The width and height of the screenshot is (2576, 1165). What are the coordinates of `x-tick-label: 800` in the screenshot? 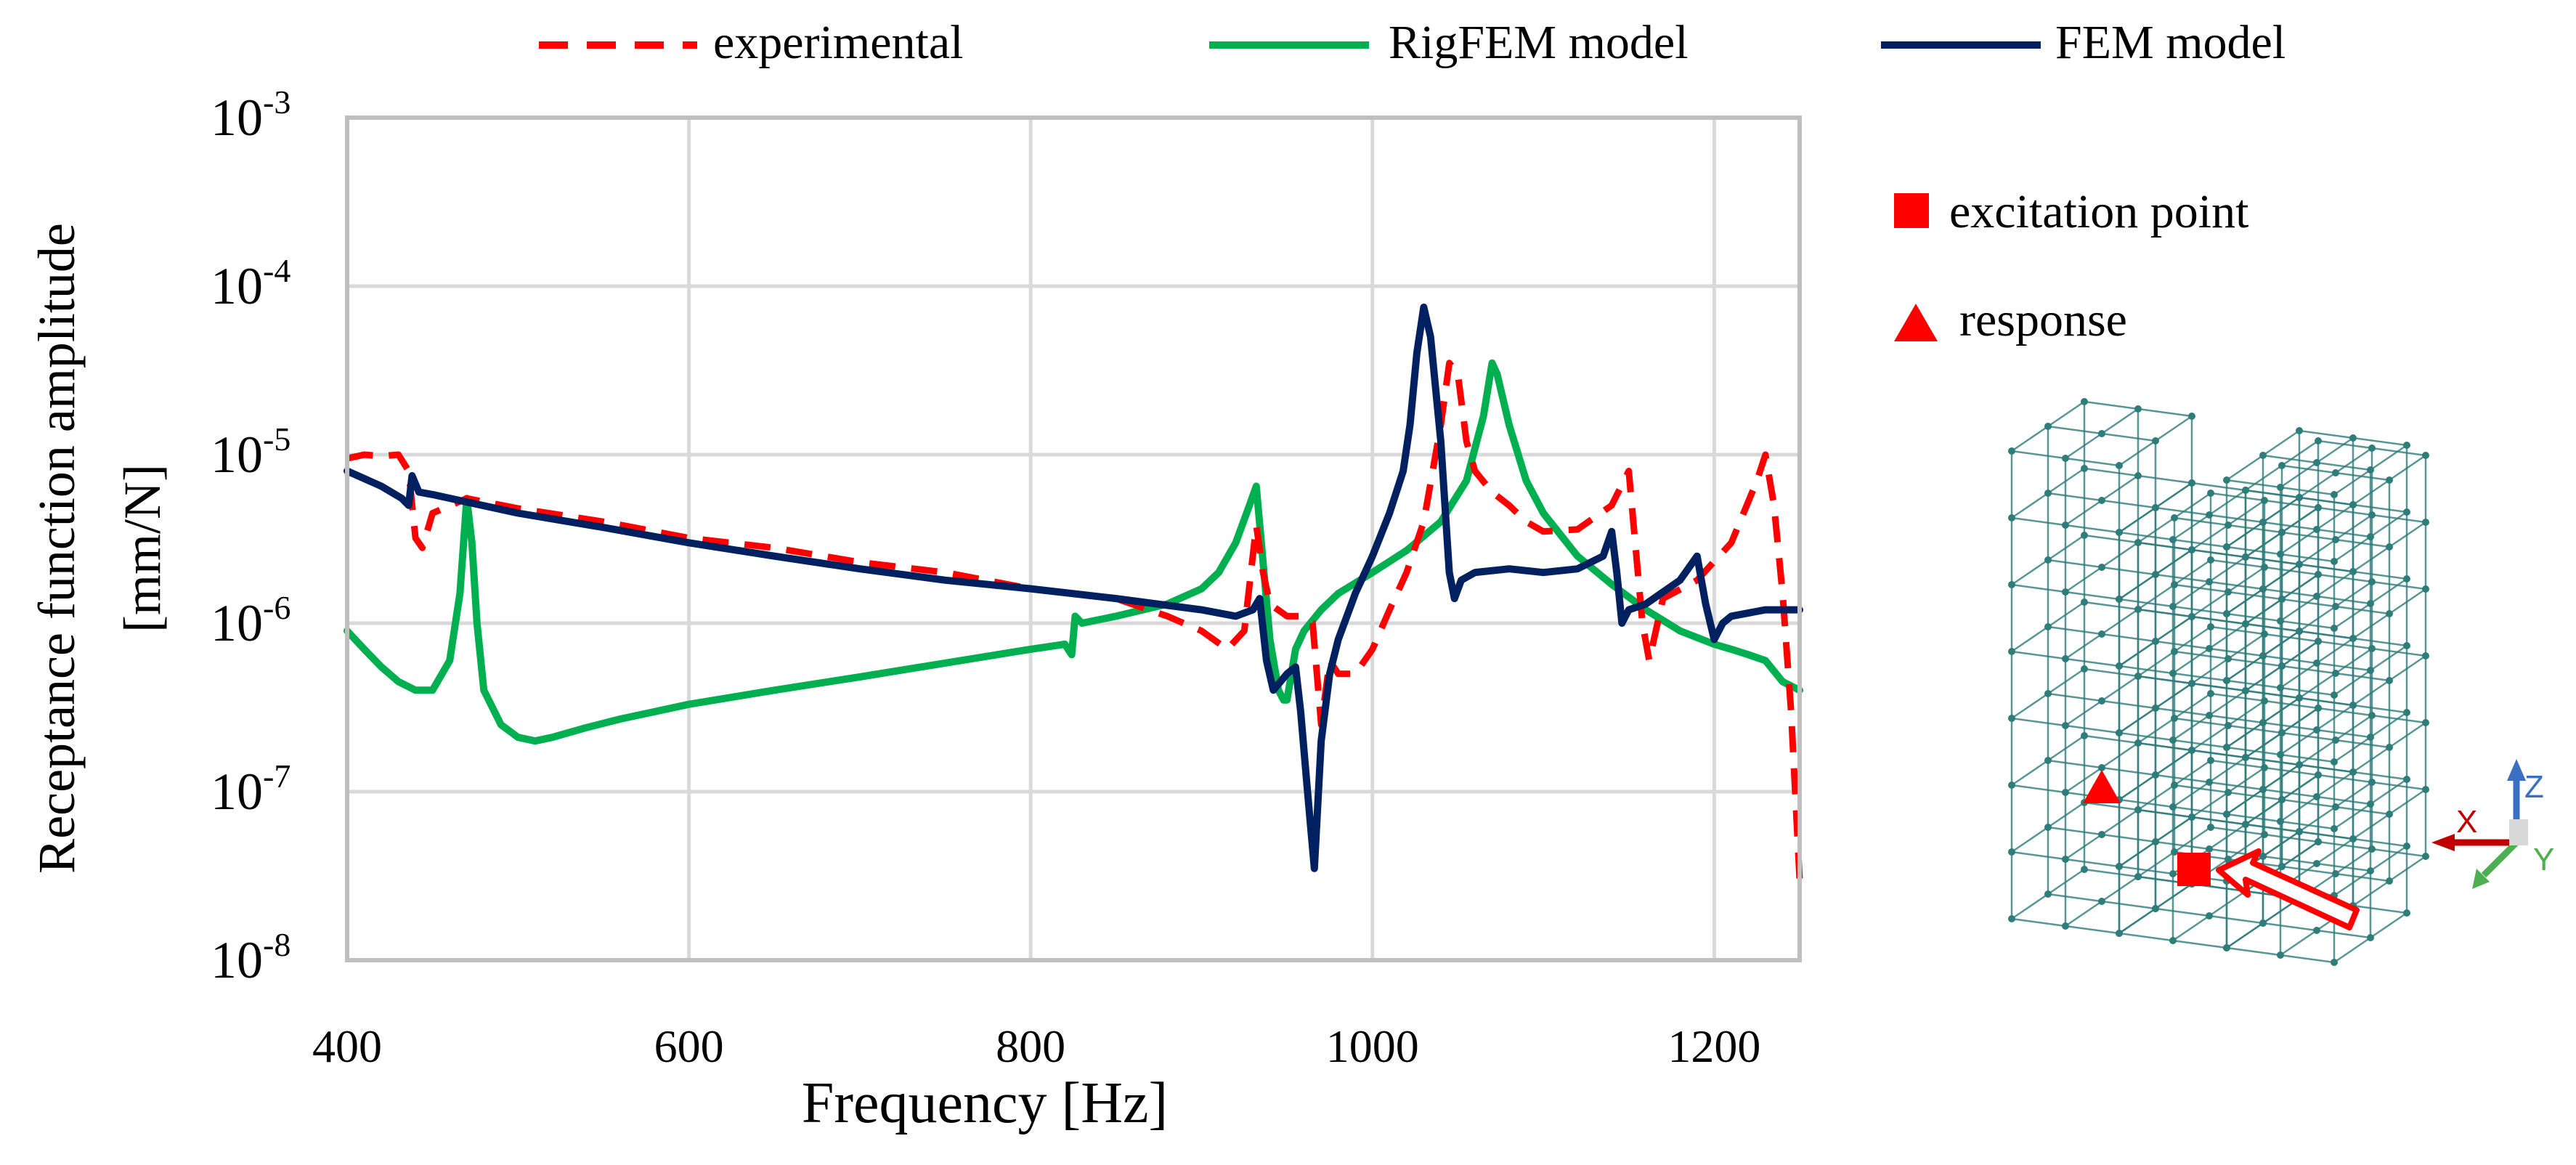 It's located at (1030, 1046).